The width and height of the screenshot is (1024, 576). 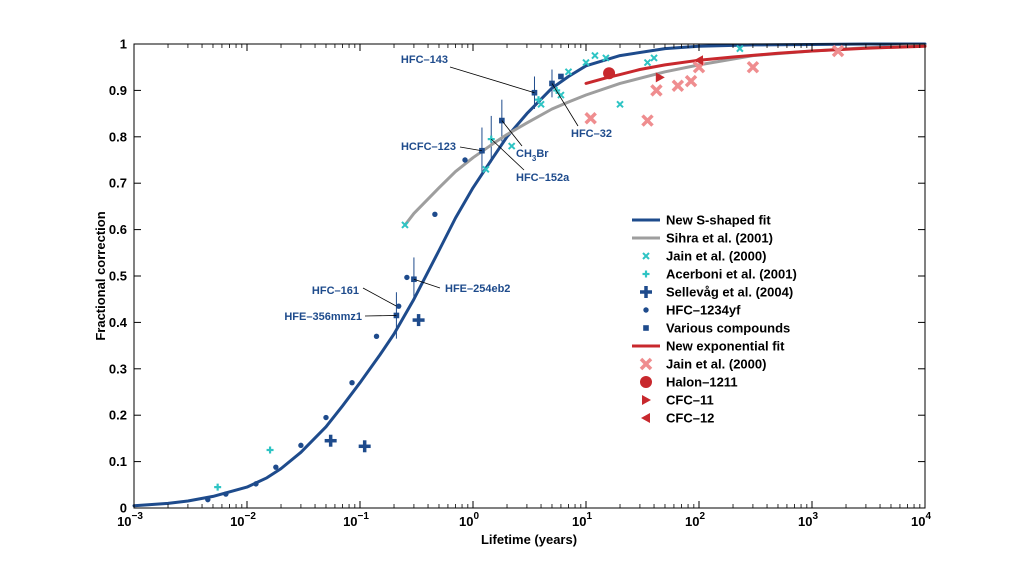 I want to click on y-tick-label: 1, so click(x=123, y=44).